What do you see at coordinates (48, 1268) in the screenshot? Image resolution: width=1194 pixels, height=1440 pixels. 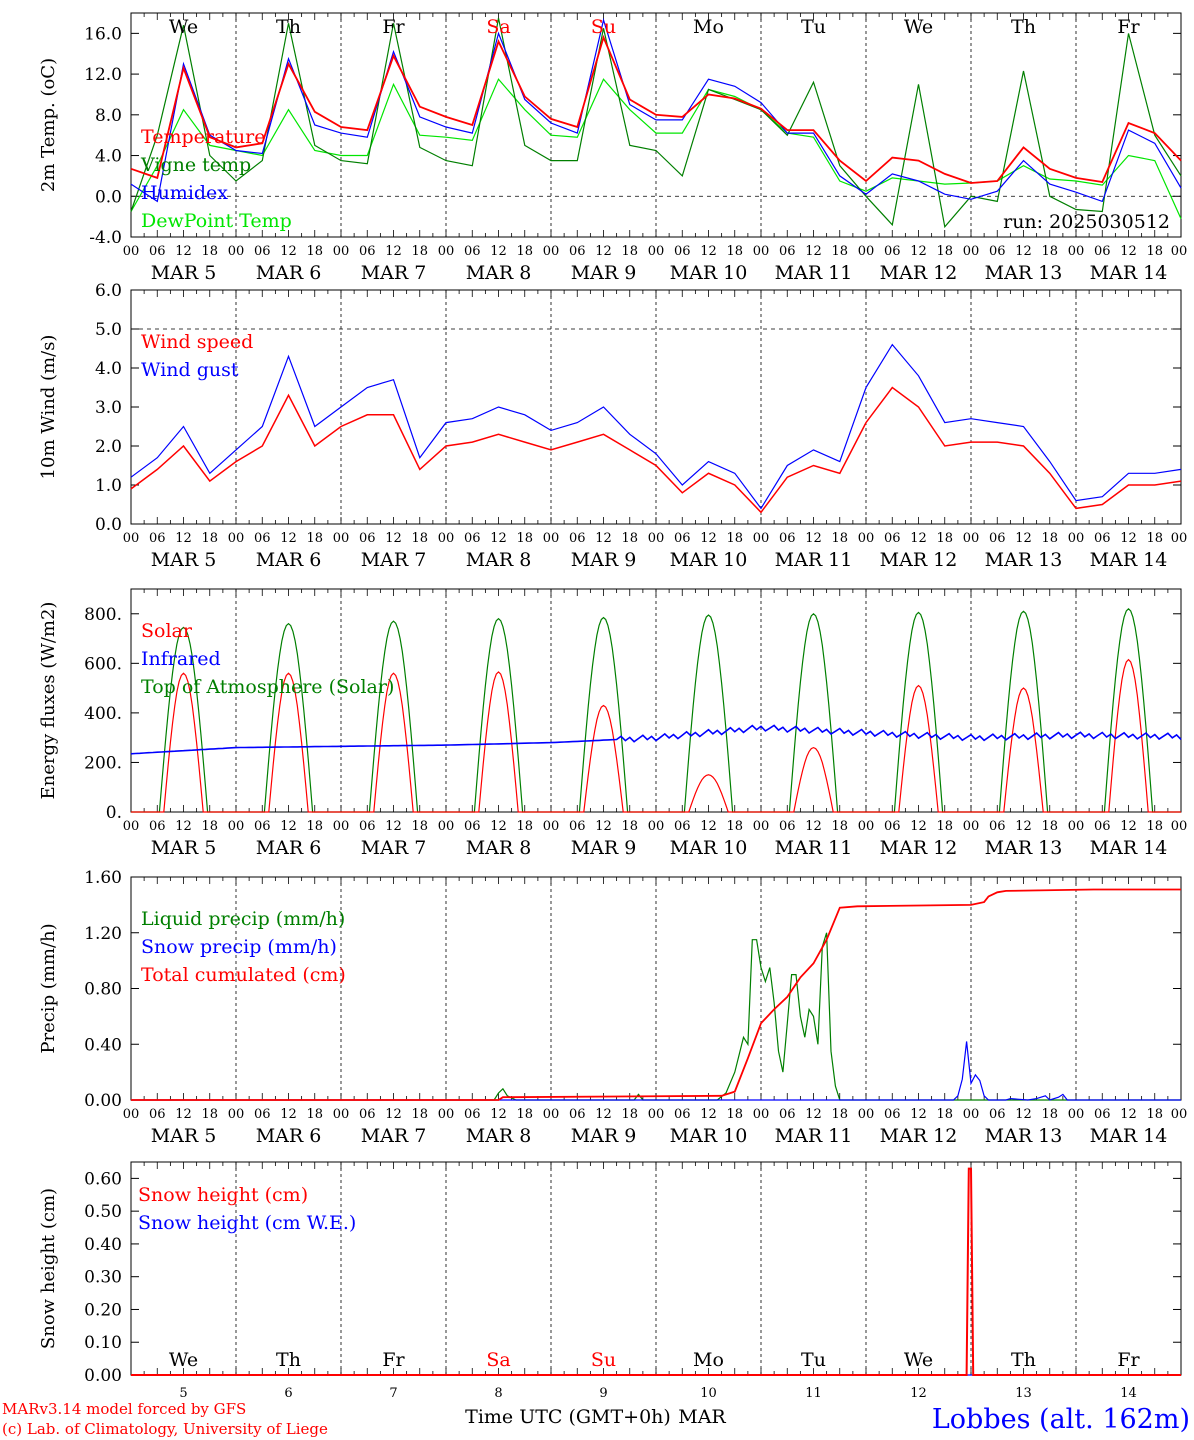 I see `y-axis-title: Snow height (cm)` at bounding box center [48, 1268].